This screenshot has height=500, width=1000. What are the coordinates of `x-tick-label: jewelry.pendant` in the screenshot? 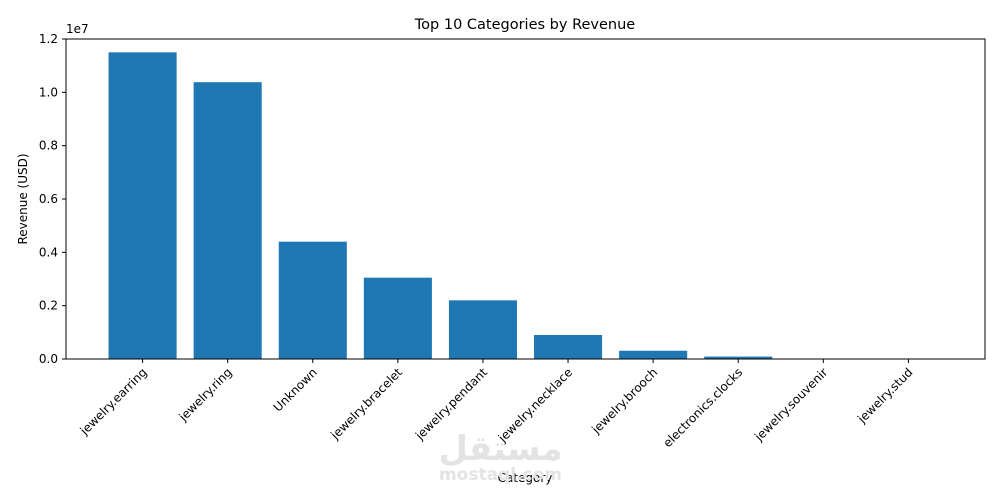 It's located at (451, 404).